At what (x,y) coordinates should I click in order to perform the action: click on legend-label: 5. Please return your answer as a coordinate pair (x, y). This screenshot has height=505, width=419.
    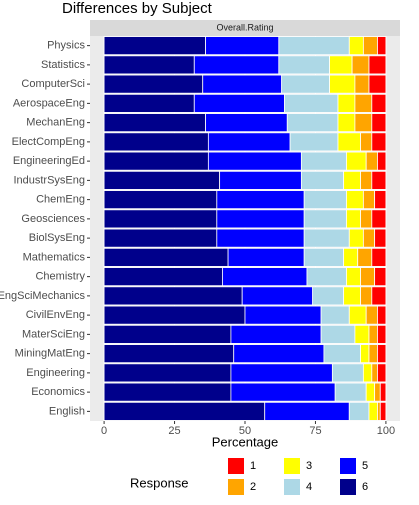
    Looking at the image, I should click on (365, 466).